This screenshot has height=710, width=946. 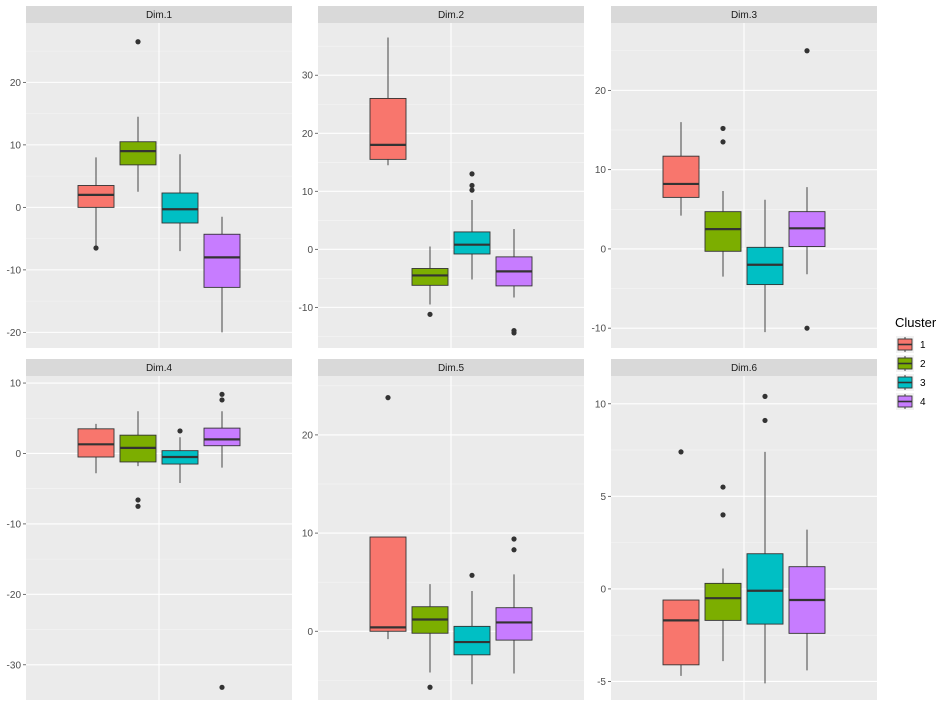 What do you see at coordinates (443, 529) in the screenshot?
I see `facet-panel-dim5: Dim.5 0 10 20` at bounding box center [443, 529].